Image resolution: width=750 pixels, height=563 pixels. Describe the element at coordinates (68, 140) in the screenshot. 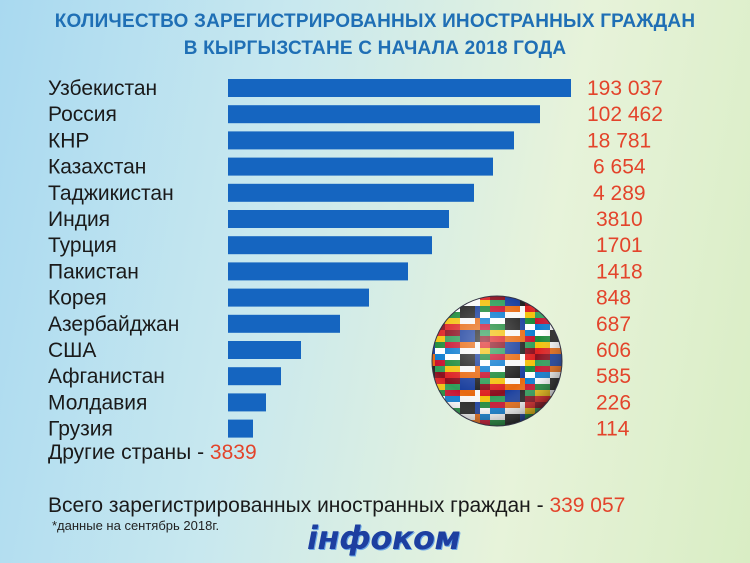

I see `category-label: КНР` at that location.